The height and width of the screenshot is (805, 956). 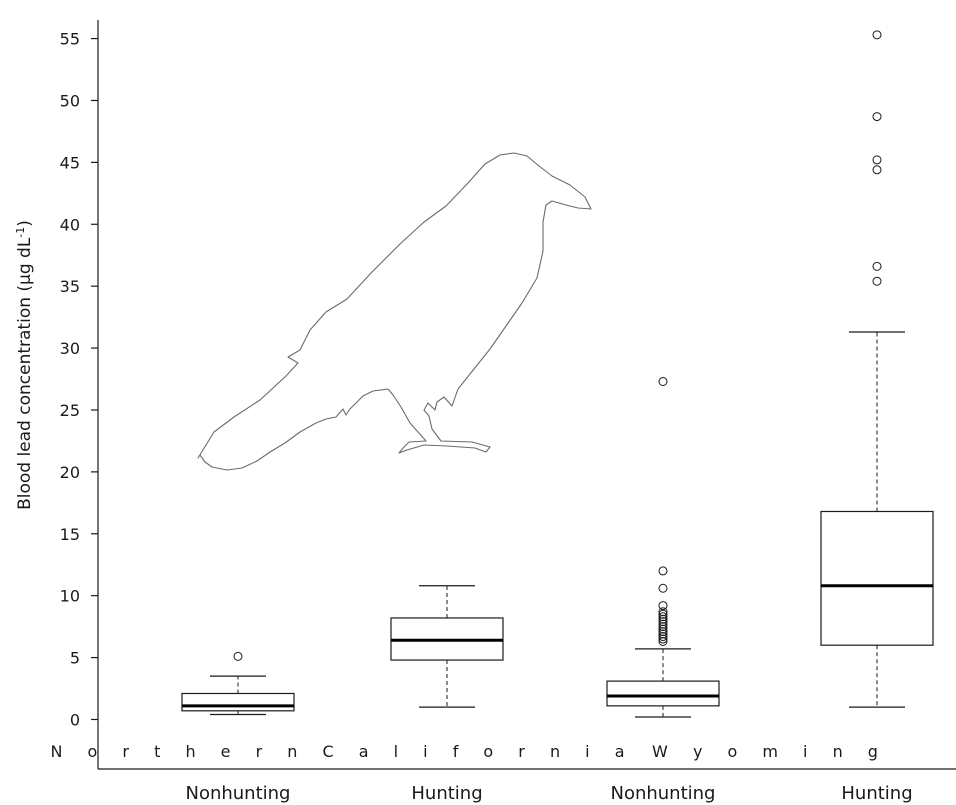 I want to click on y-tick-label: 25, so click(x=70, y=410).